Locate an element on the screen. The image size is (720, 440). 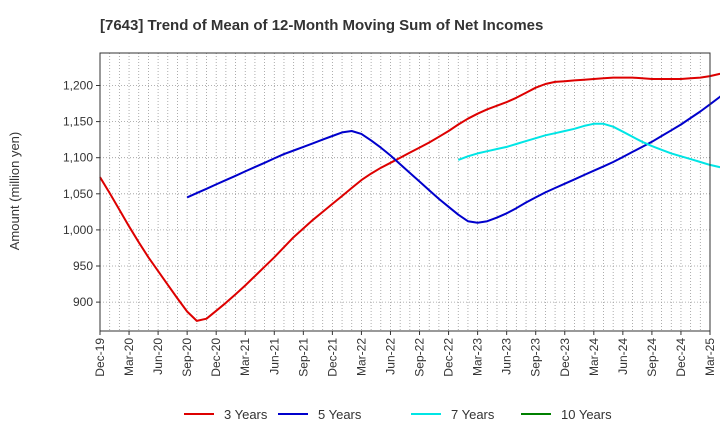
x-tick-label: Mar-21 is located at coordinates (245, 357).